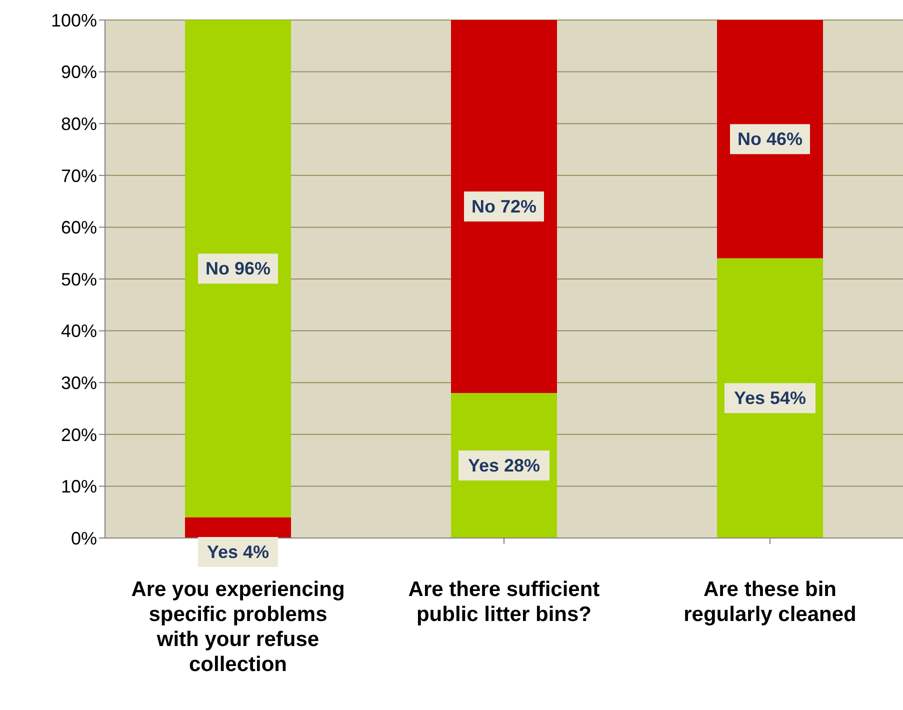 The height and width of the screenshot is (710, 903). I want to click on x-tick-label: Are there sufficient public litter bins?, so click(504, 602).